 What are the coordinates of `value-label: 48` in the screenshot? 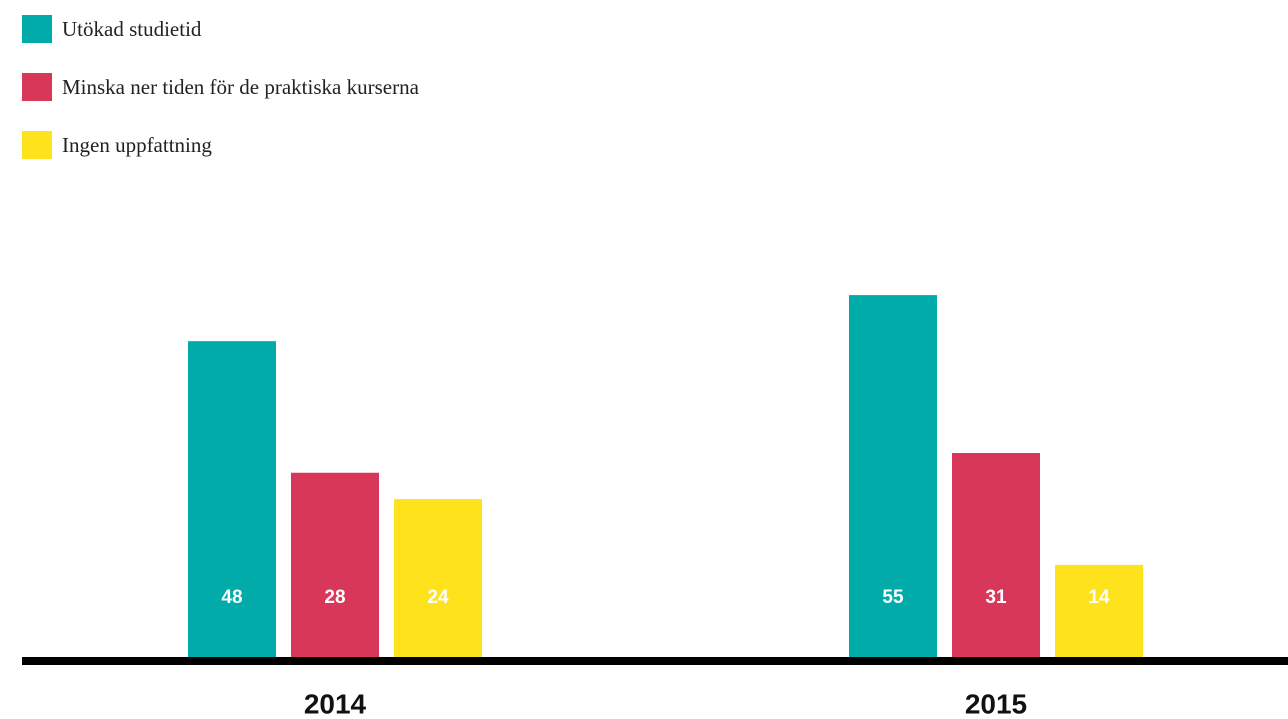 It's located at (231, 597).